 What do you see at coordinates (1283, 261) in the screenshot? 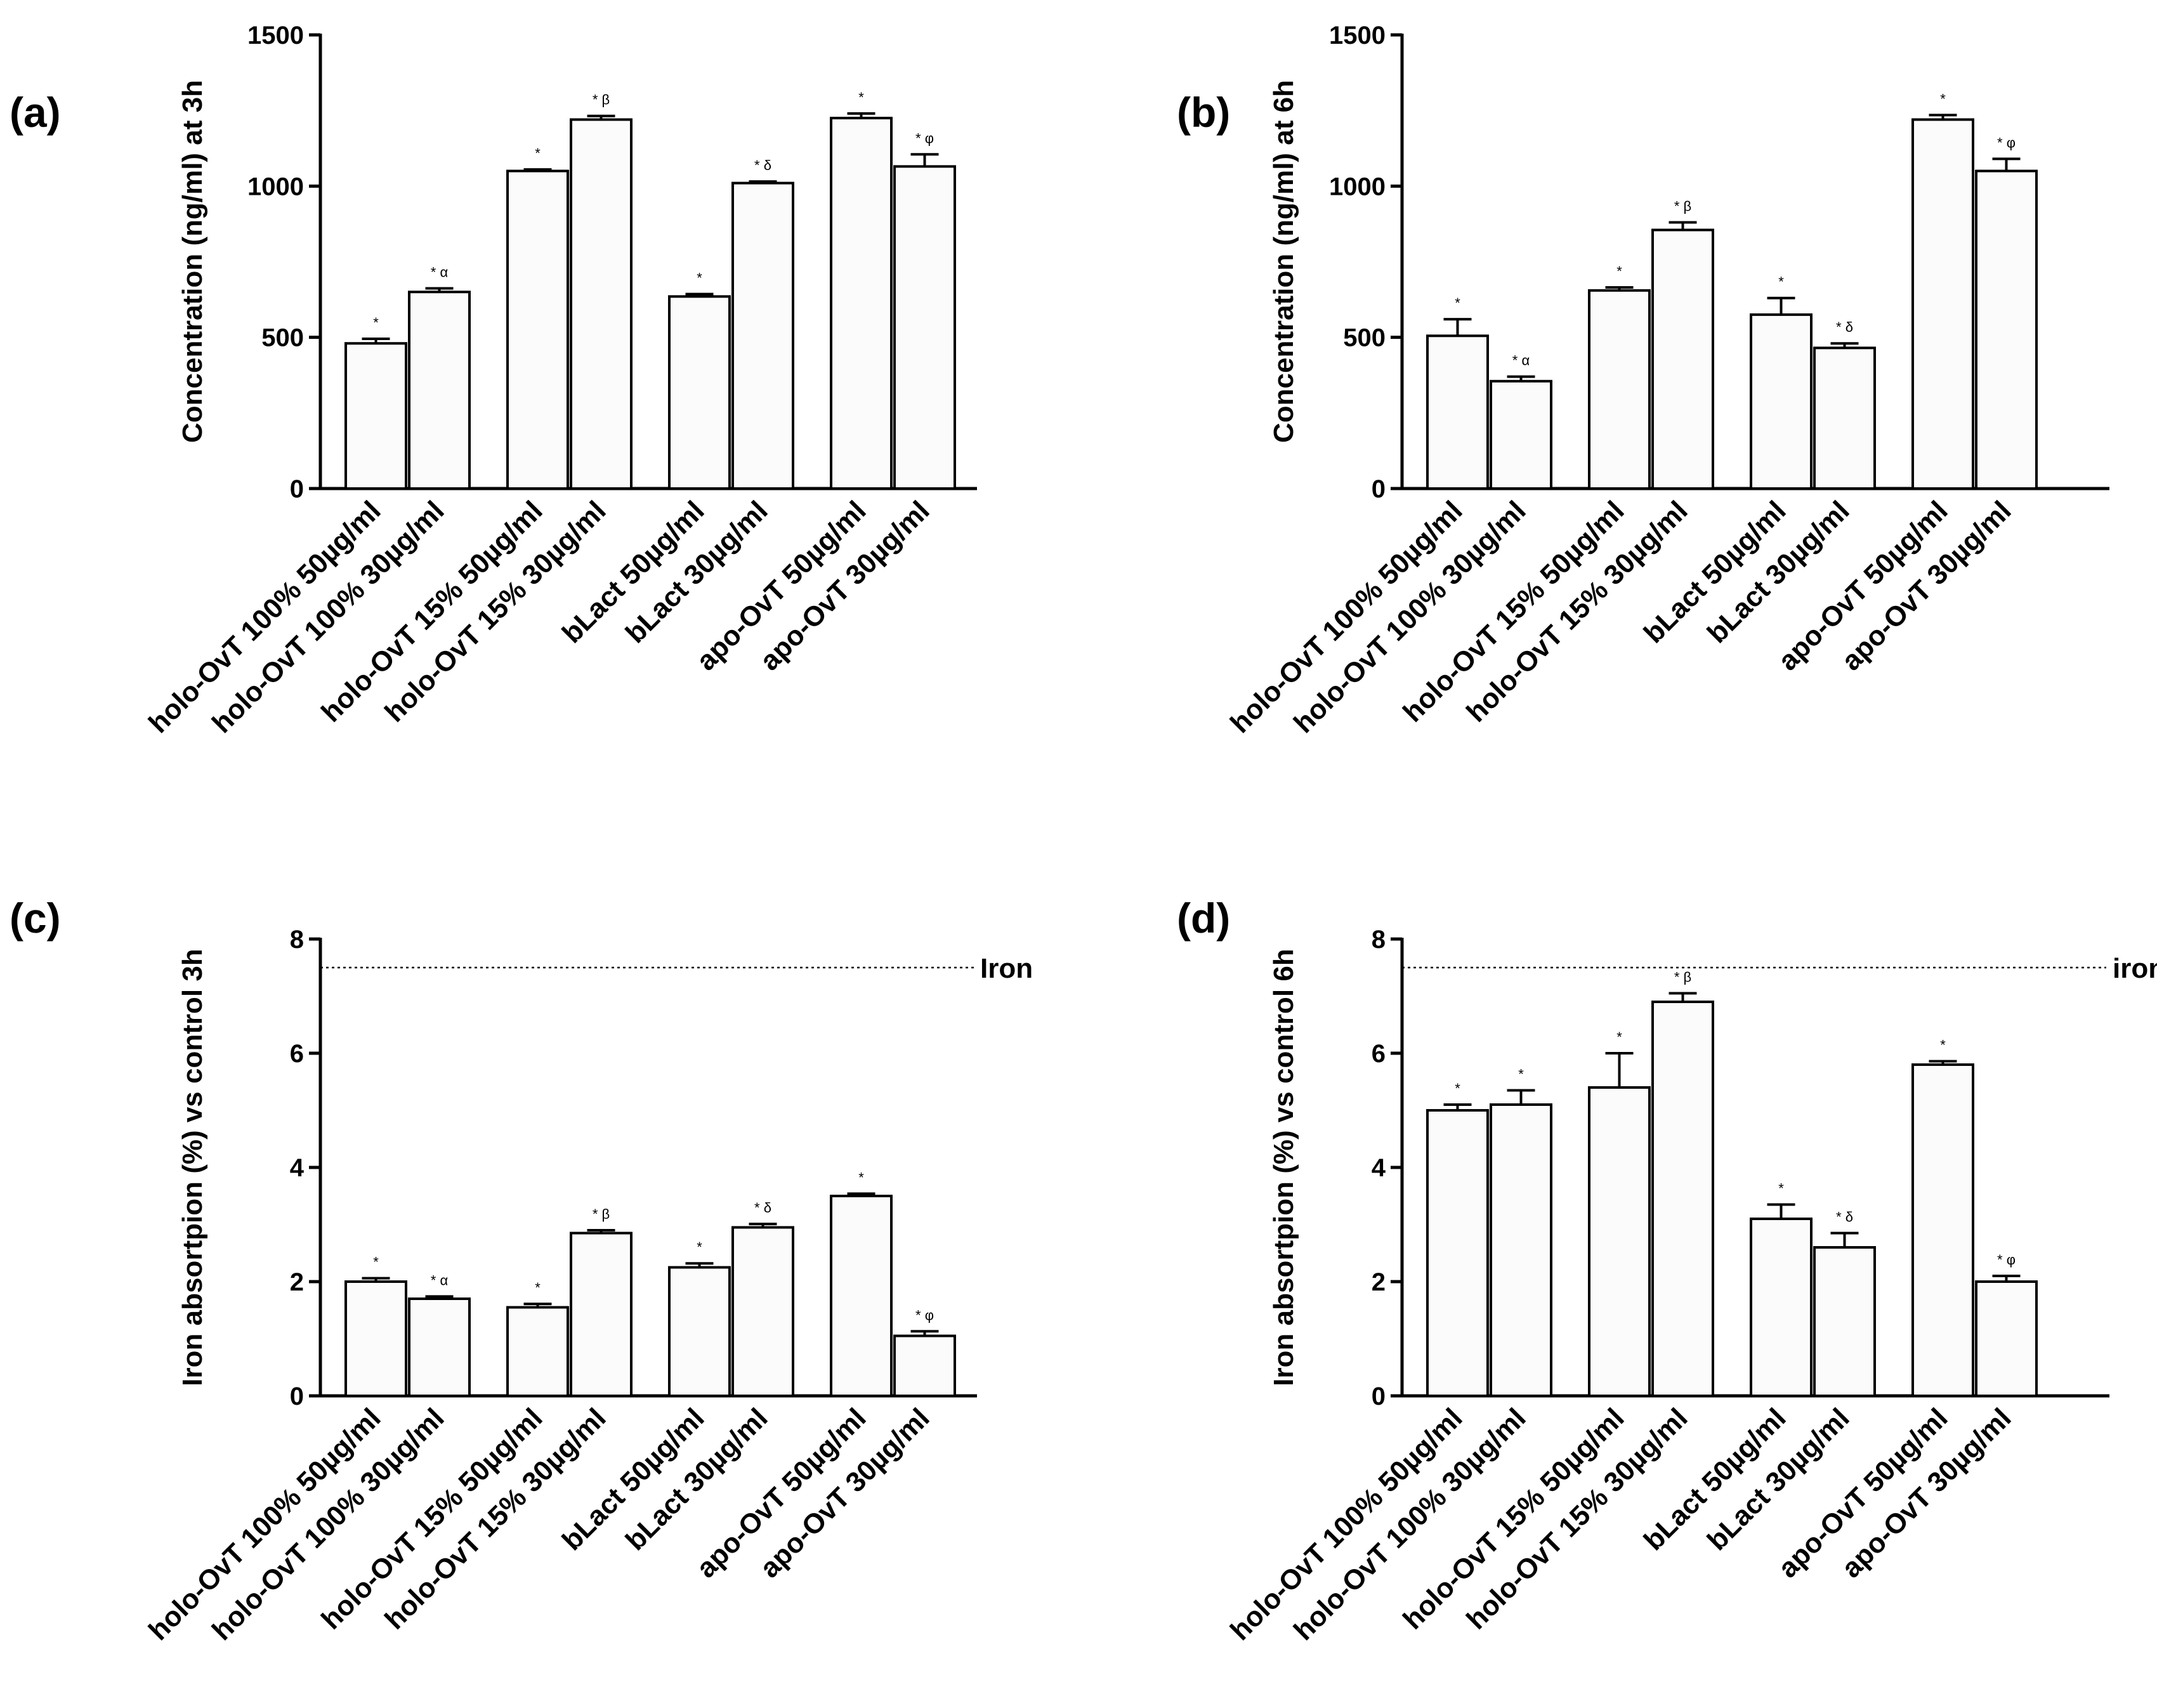
I see `y-axis-label: Concentration (ng/ml) at 6h` at bounding box center [1283, 261].